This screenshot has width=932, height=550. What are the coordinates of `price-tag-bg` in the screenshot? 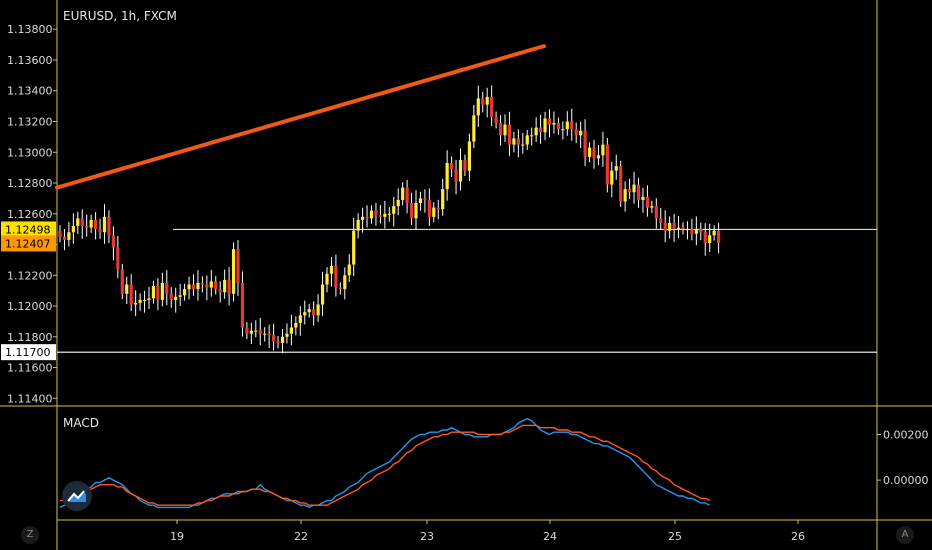 It's located at (28, 243).